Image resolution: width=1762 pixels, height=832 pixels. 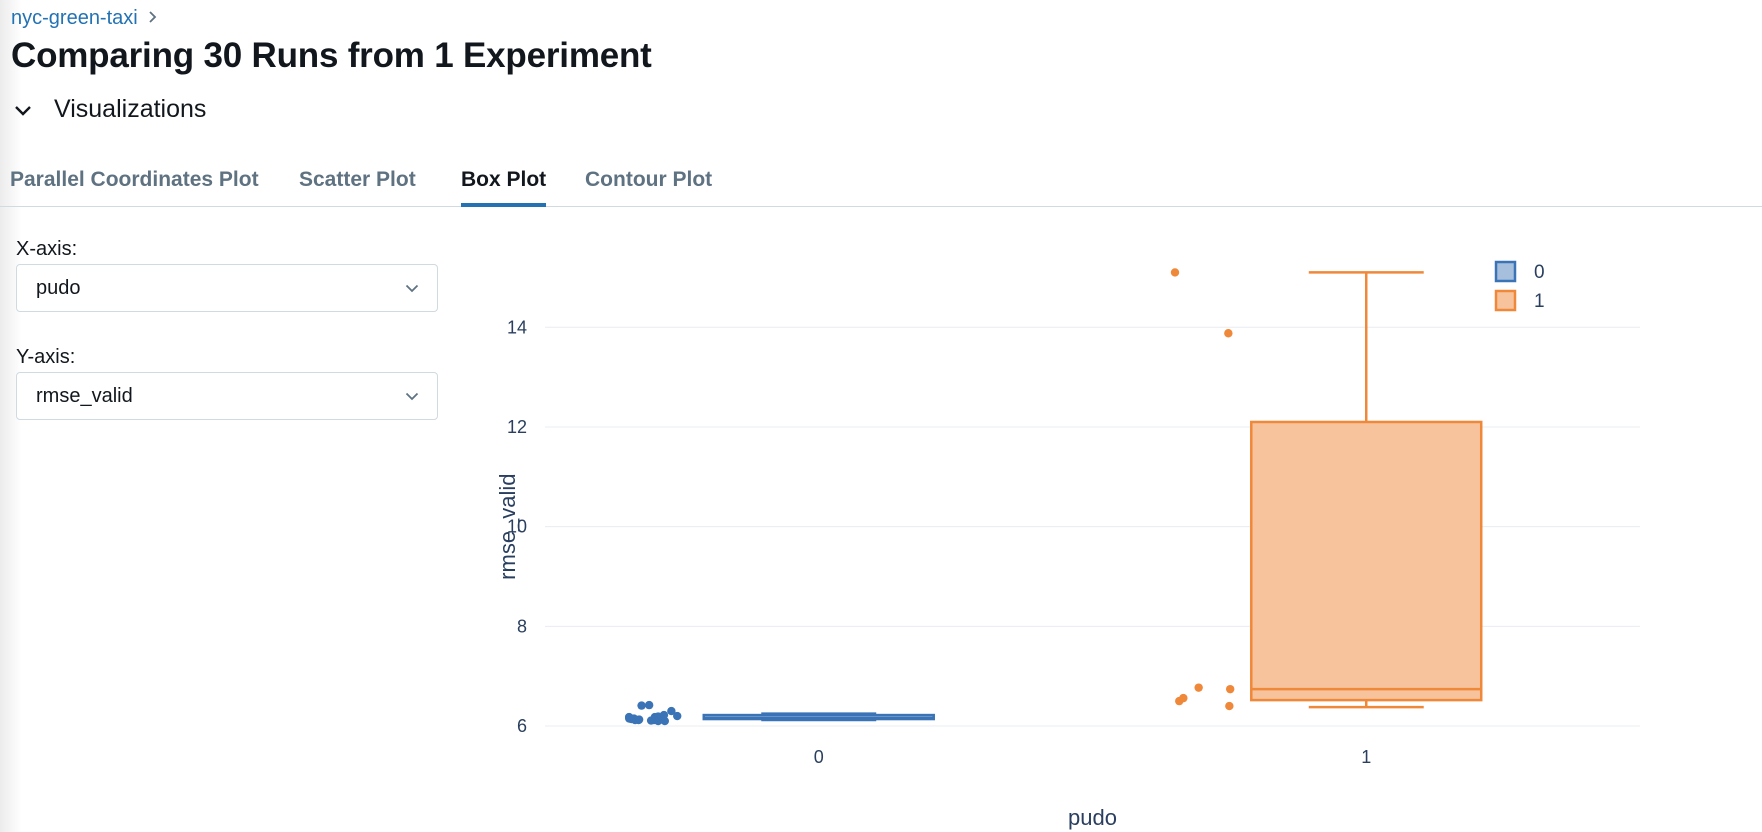 I want to click on tab-parallel-coordinates-plot: Parallel Coordinates Plot, so click(x=134, y=179).